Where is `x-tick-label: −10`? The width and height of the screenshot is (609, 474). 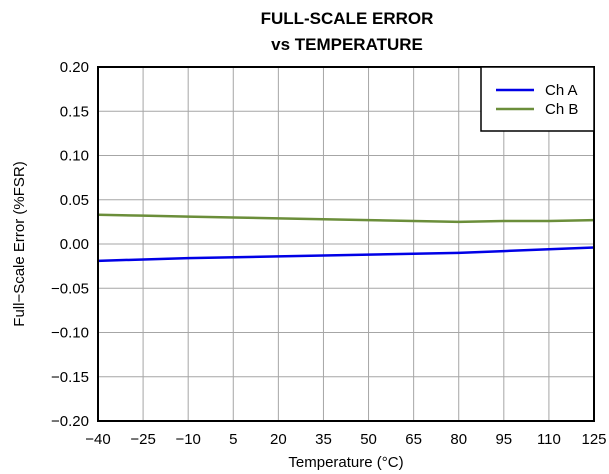
x-tick-label: −10 is located at coordinates (187, 439).